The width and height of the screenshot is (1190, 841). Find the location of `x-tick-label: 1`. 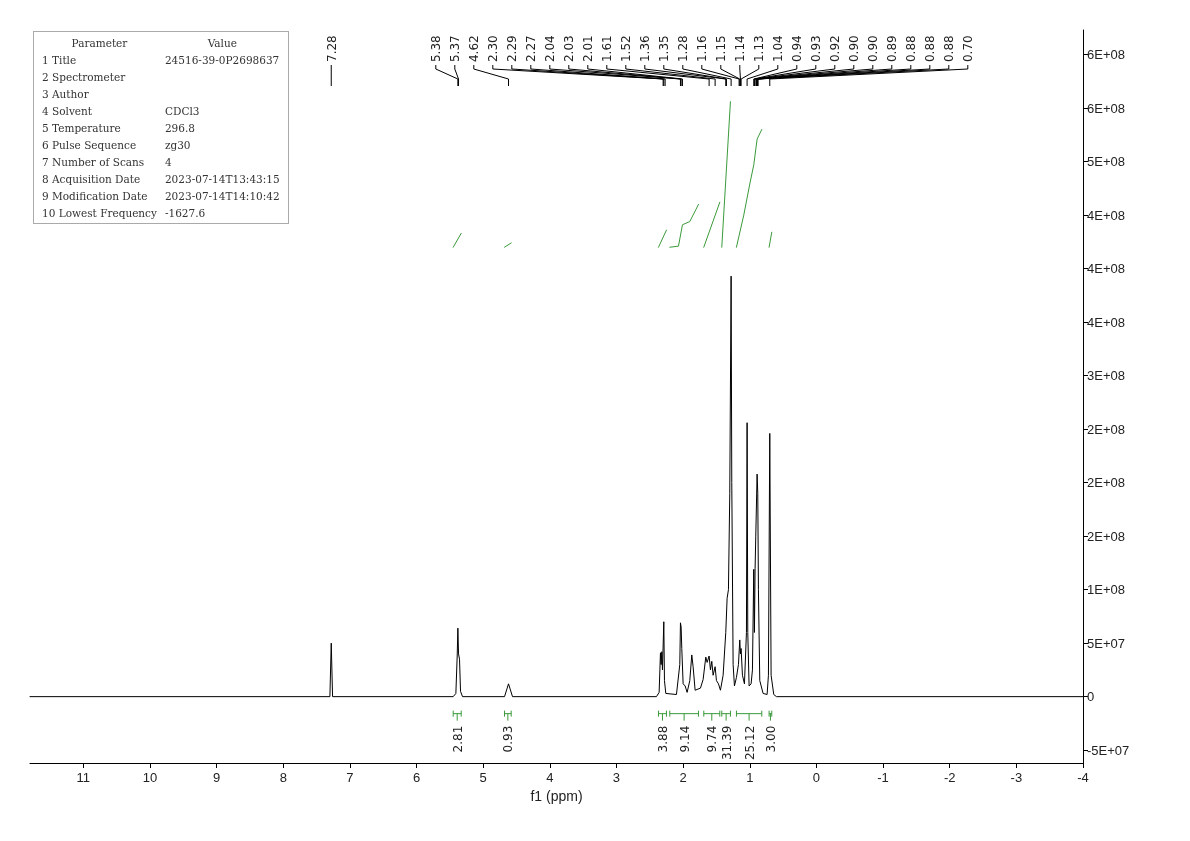

x-tick-label: 1 is located at coordinates (750, 777).